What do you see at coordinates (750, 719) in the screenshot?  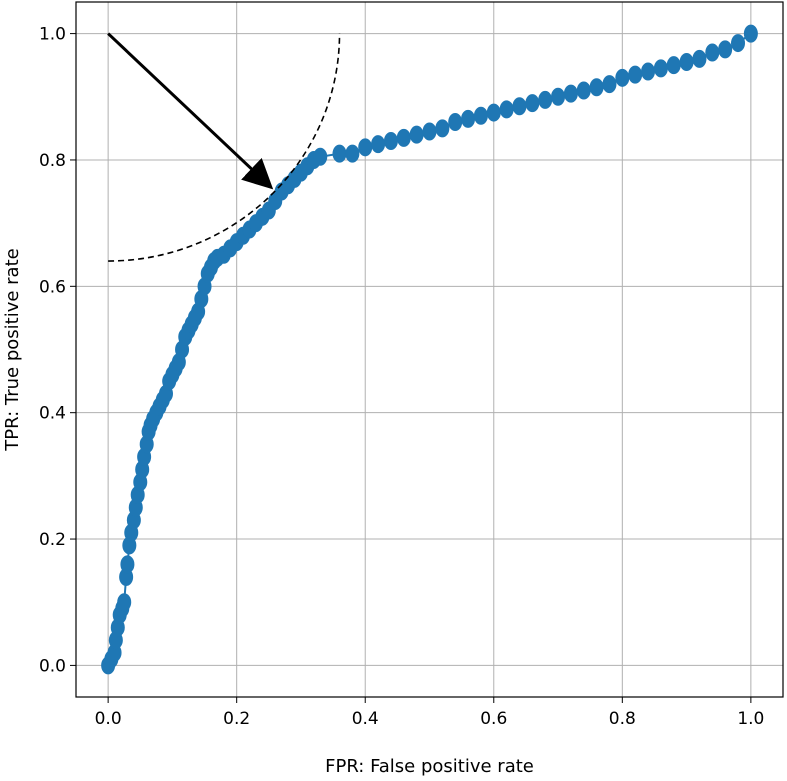 I see `x-tick-label: 1.0` at bounding box center [750, 719].